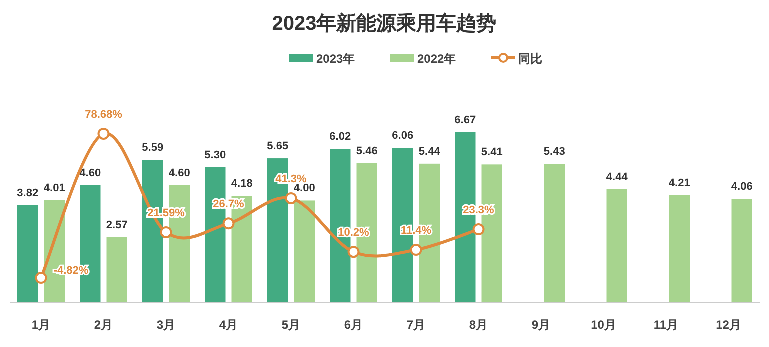  What do you see at coordinates (541, 325) in the screenshot?
I see `x-tick-label: 9月` at bounding box center [541, 325].